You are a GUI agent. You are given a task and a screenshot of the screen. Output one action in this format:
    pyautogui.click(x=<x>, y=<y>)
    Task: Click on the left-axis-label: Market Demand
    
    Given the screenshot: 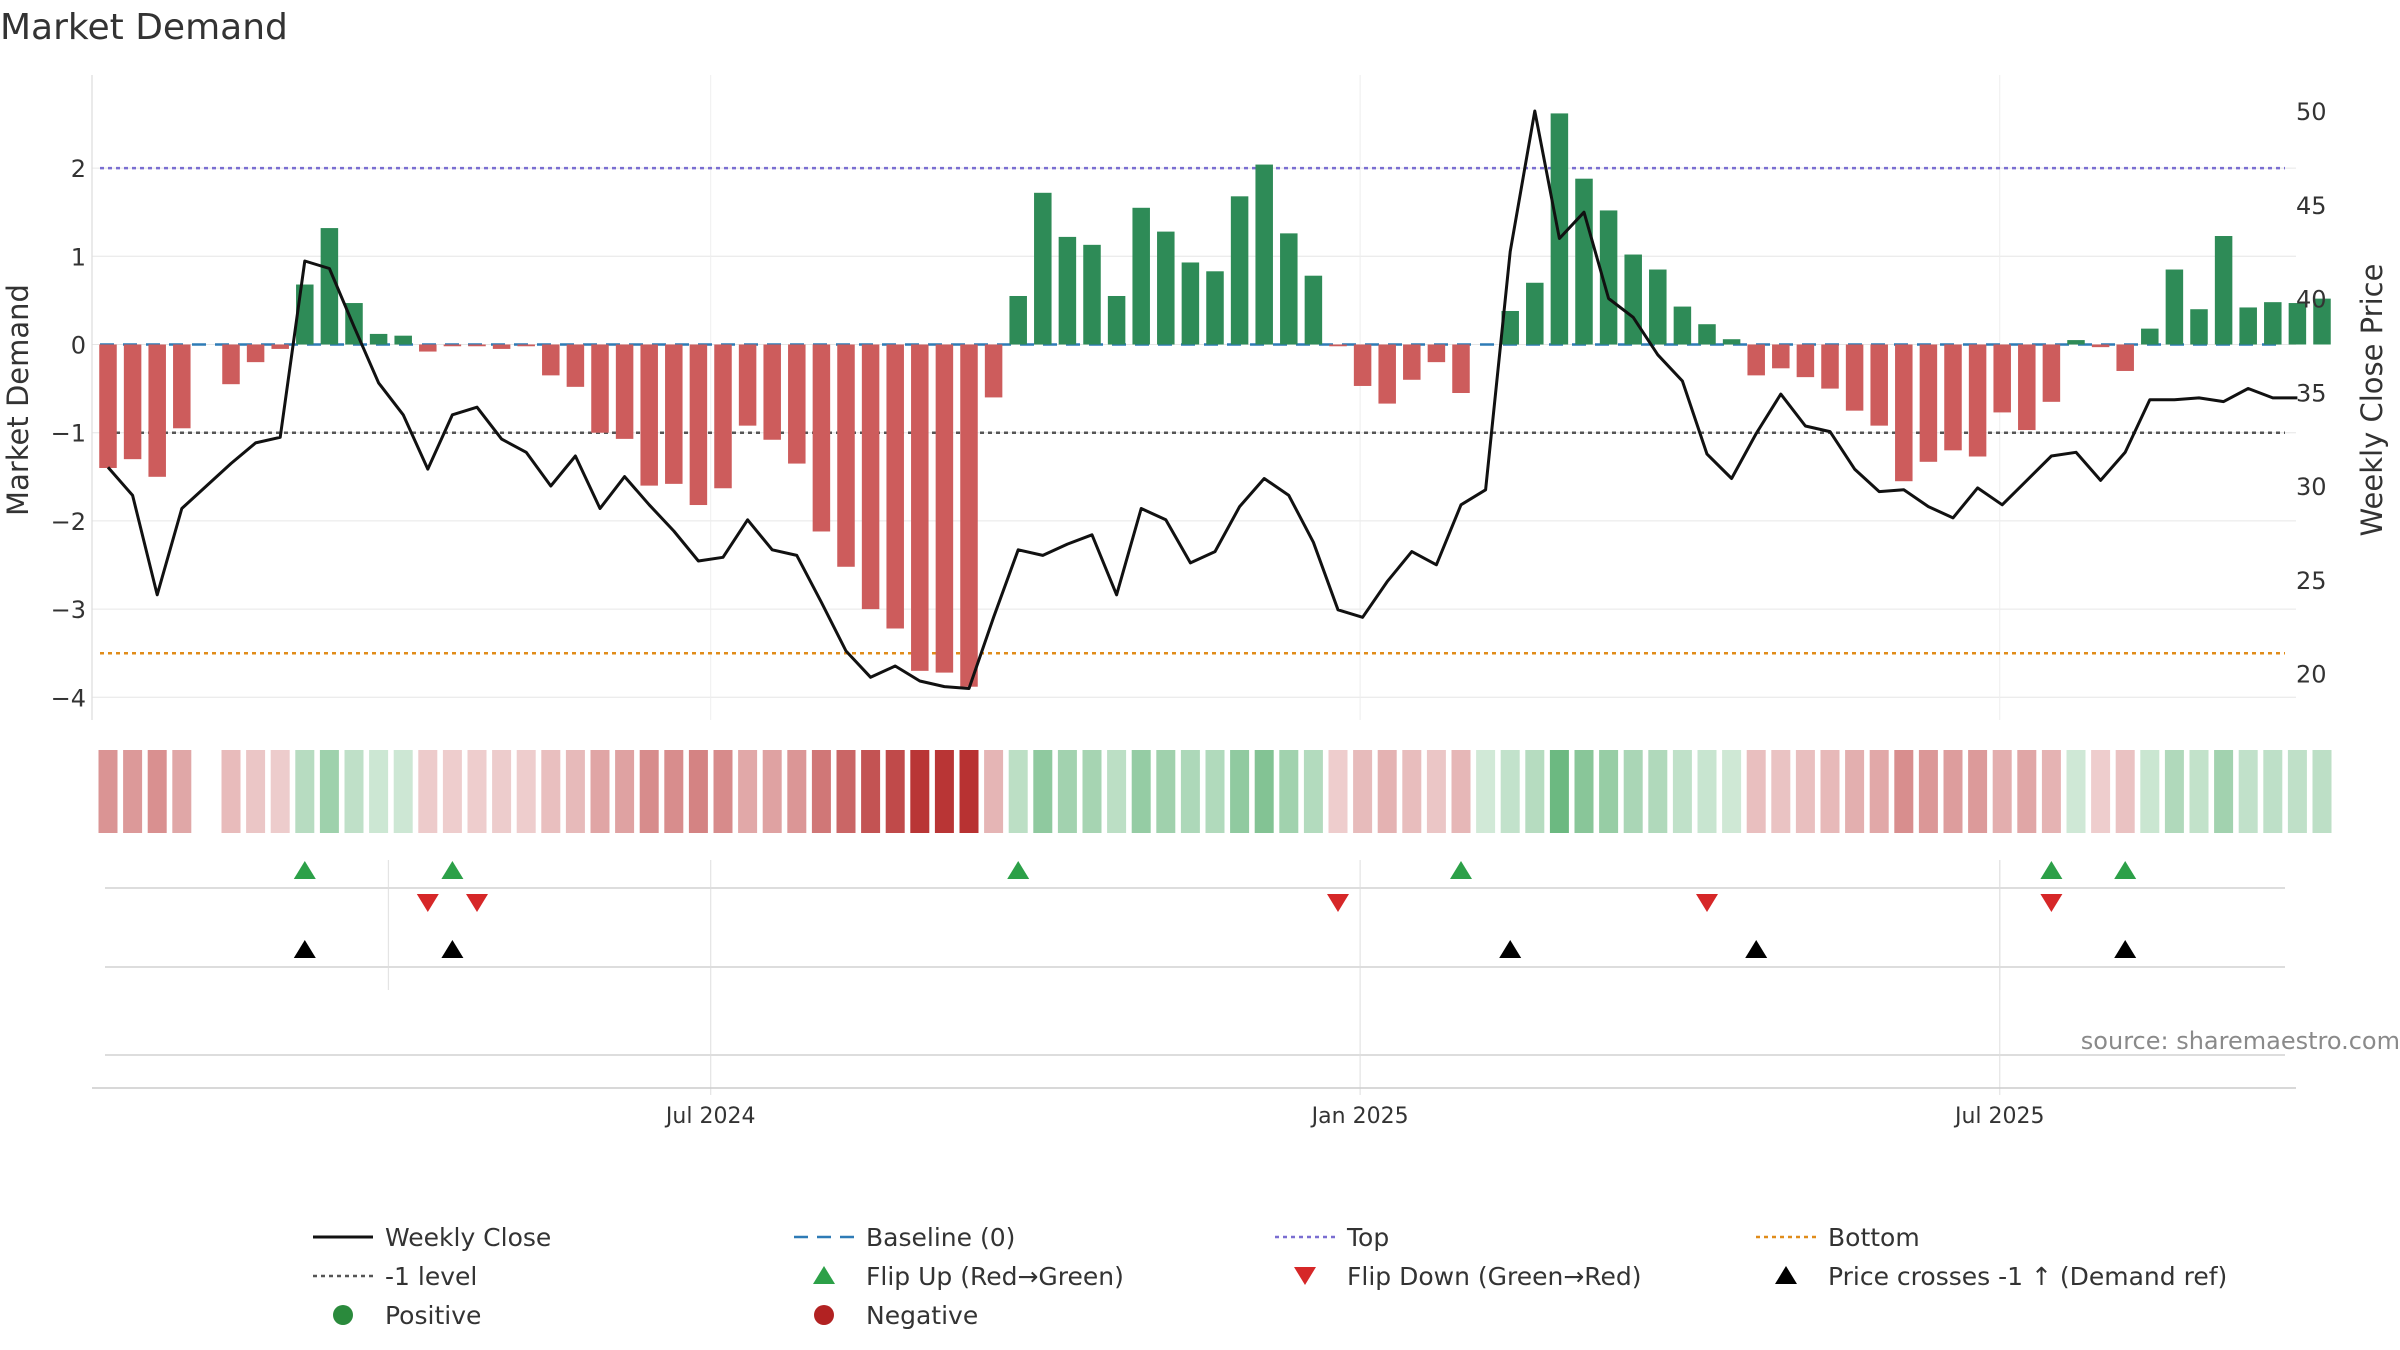 What is the action you would take?
    pyautogui.click(x=18, y=400)
    